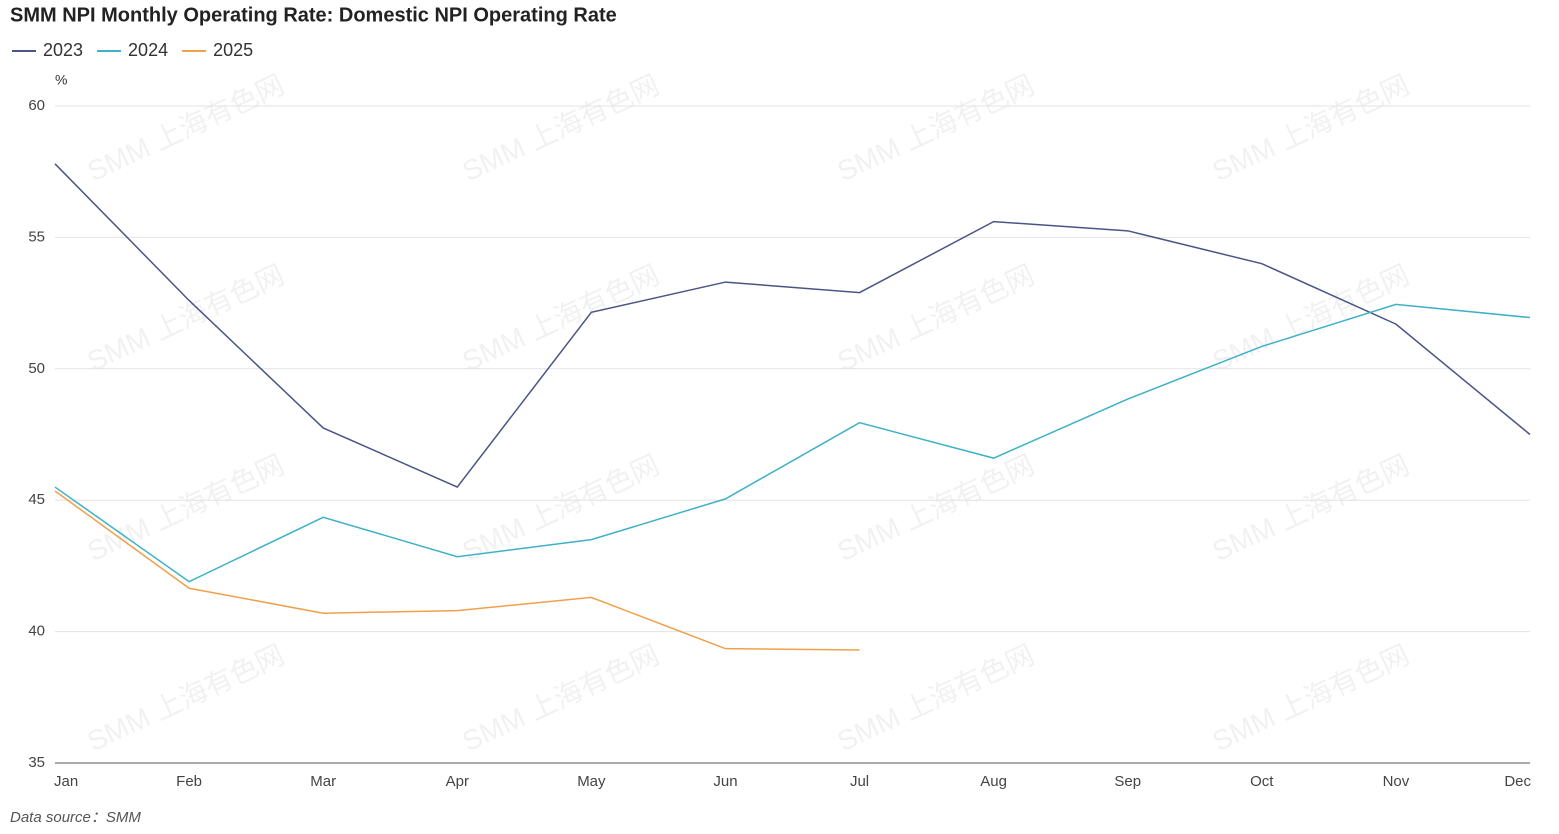  Describe the element at coordinates (323, 781) in the screenshot. I see `x-tick-label: Mar` at that location.